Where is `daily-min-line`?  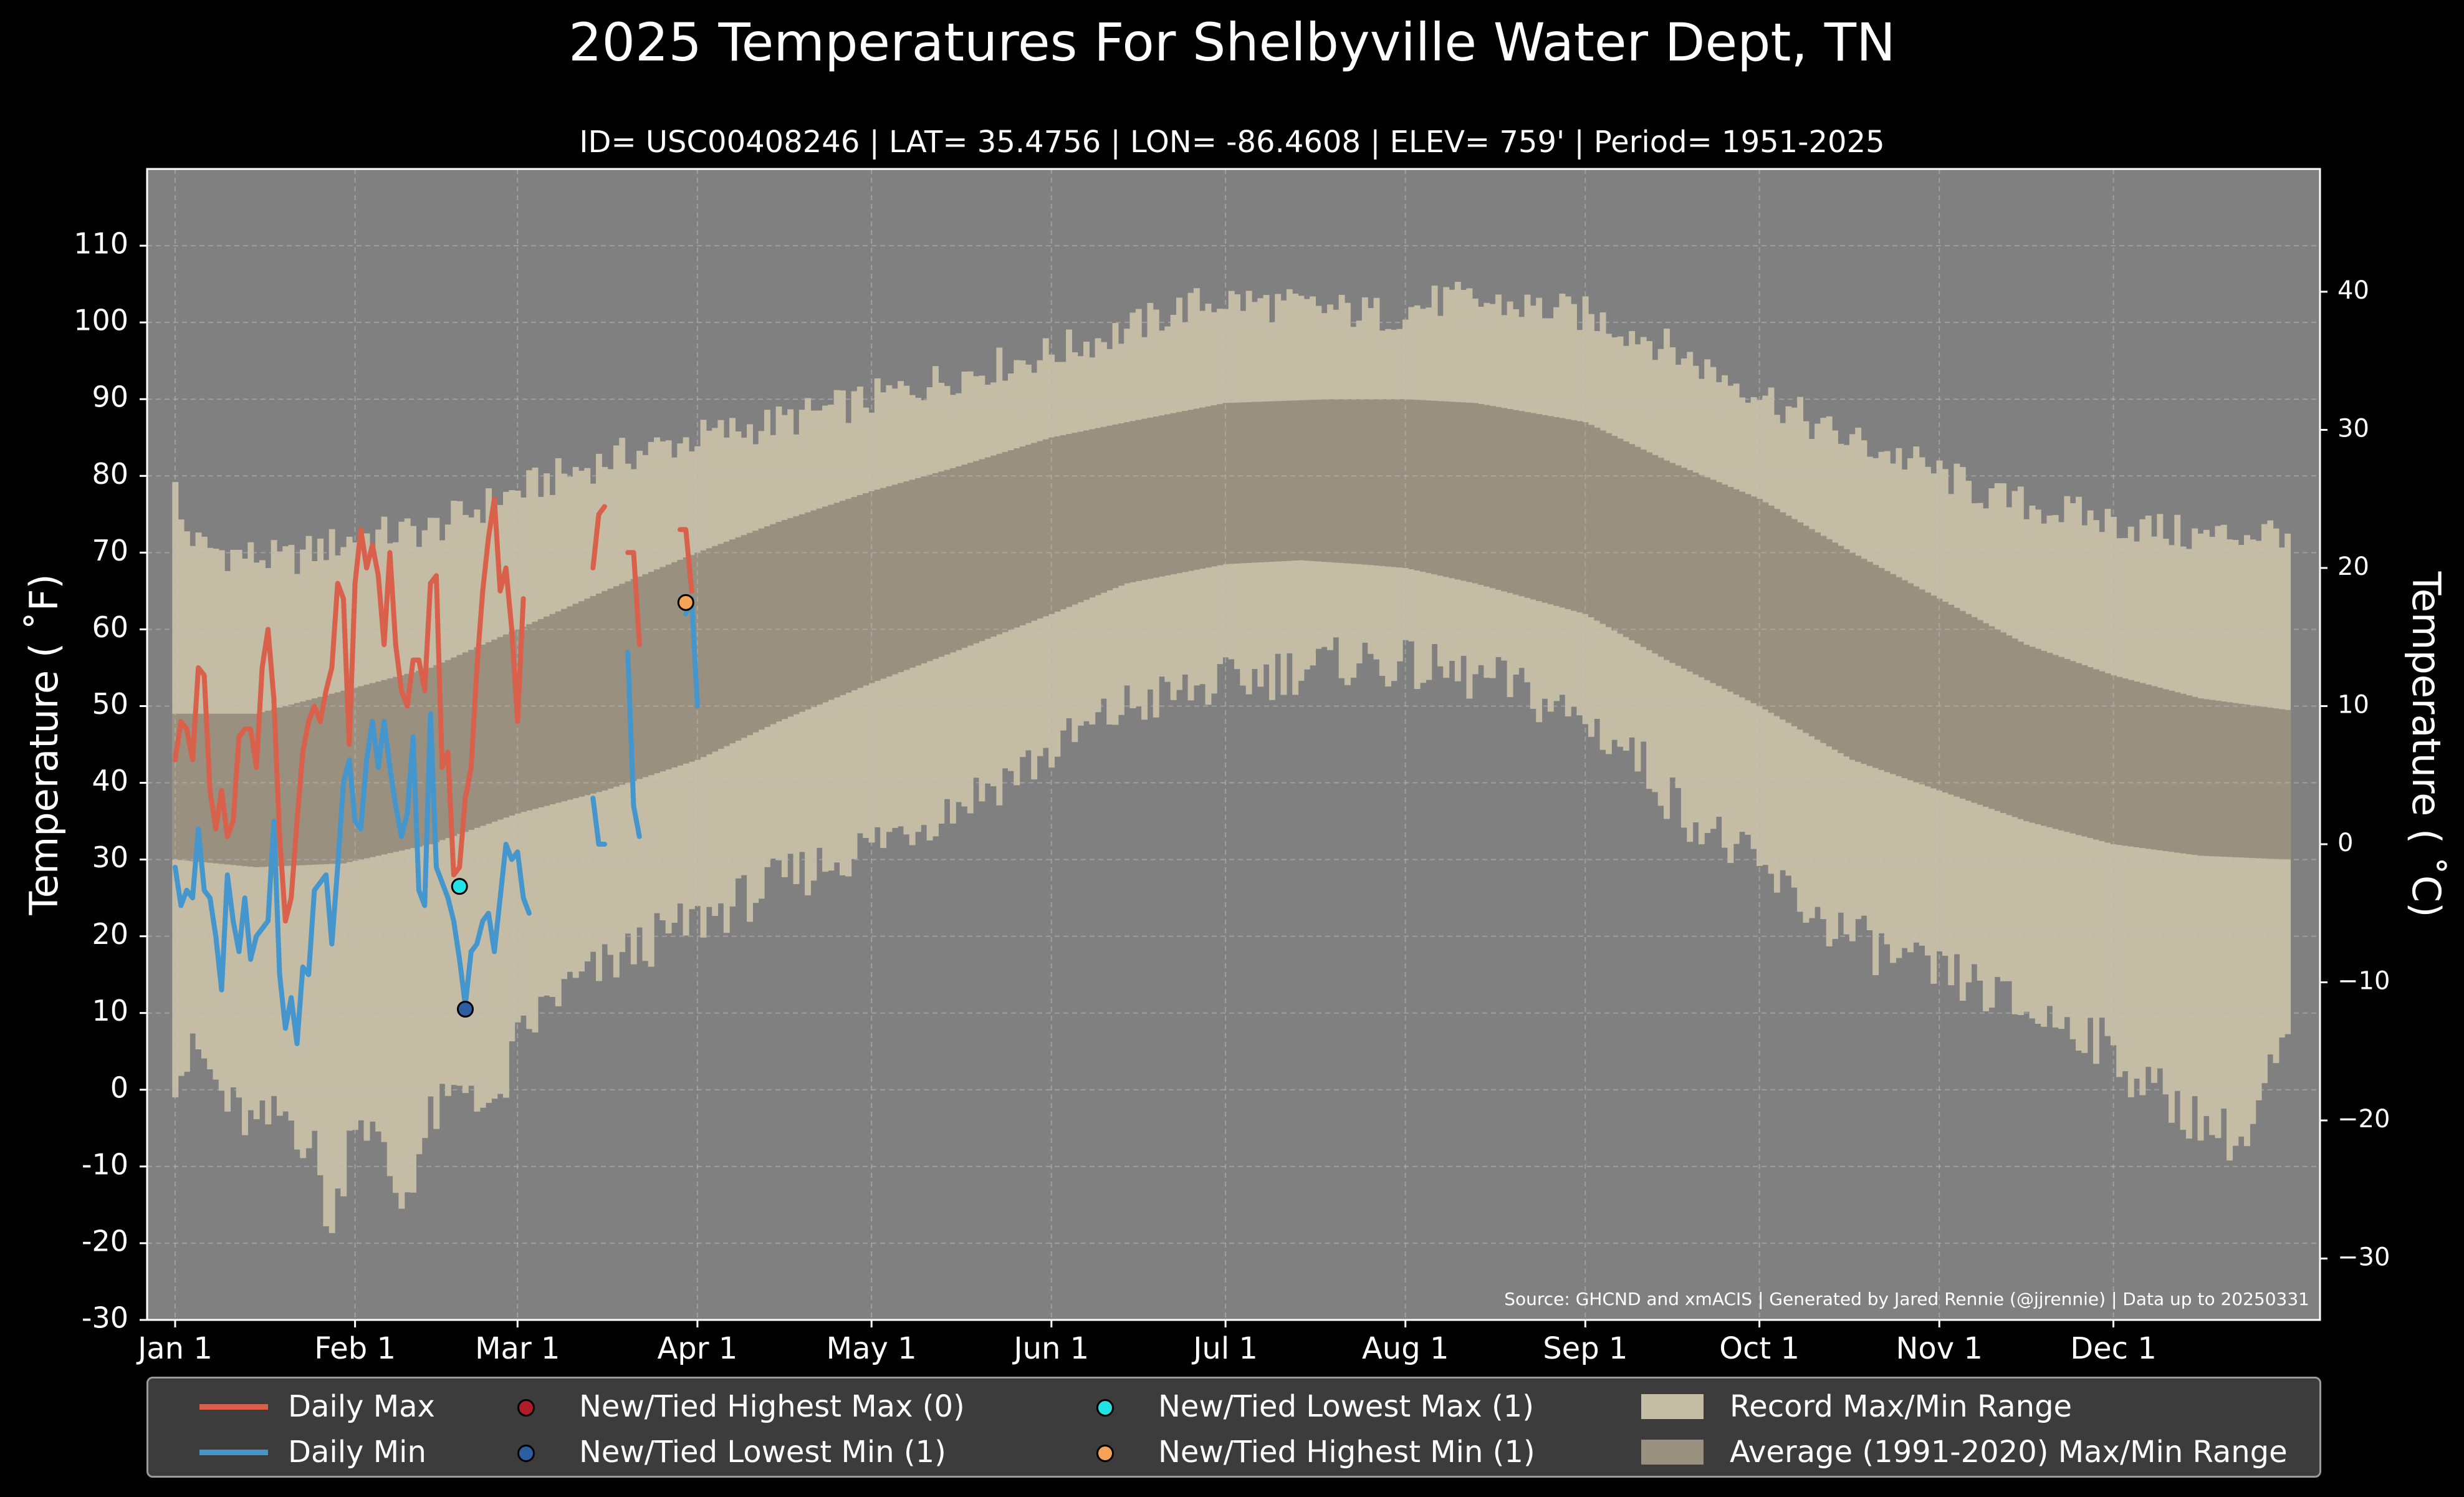 daily-min-line is located at coordinates (598, 821).